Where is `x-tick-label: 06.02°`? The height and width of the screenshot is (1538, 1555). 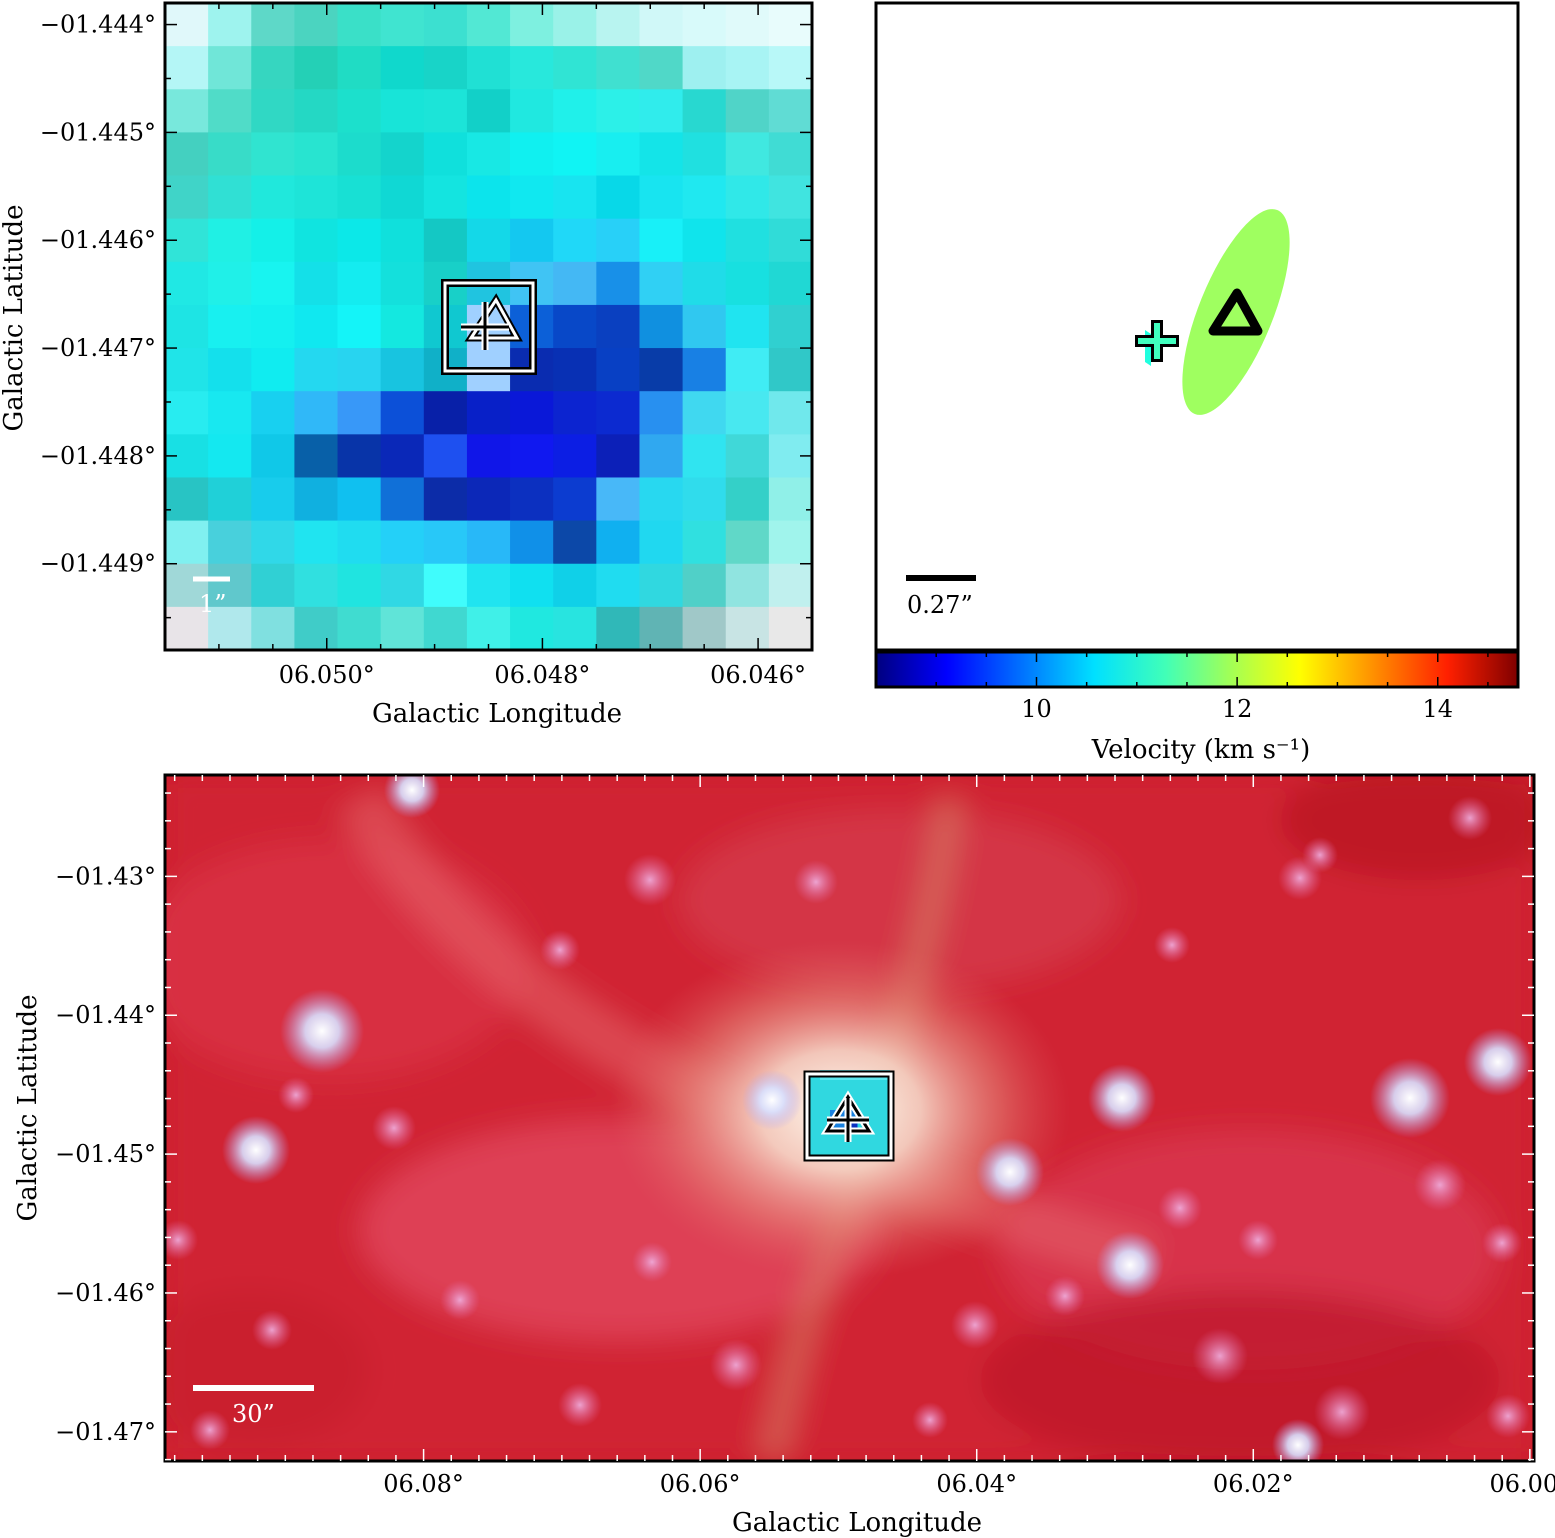
x-tick-label: 06.02° is located at coordinates (1253, 1484).